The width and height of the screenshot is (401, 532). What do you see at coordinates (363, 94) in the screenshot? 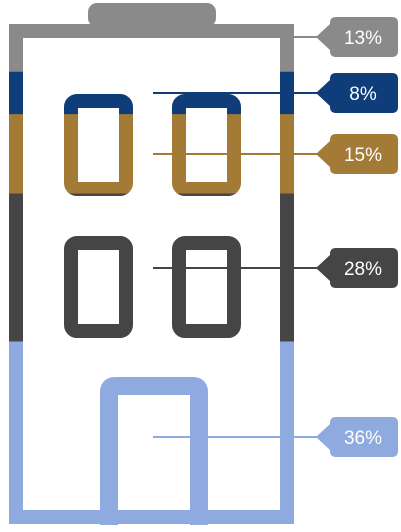
I see `segment-label: 8%` at bounding box center [363, 94].